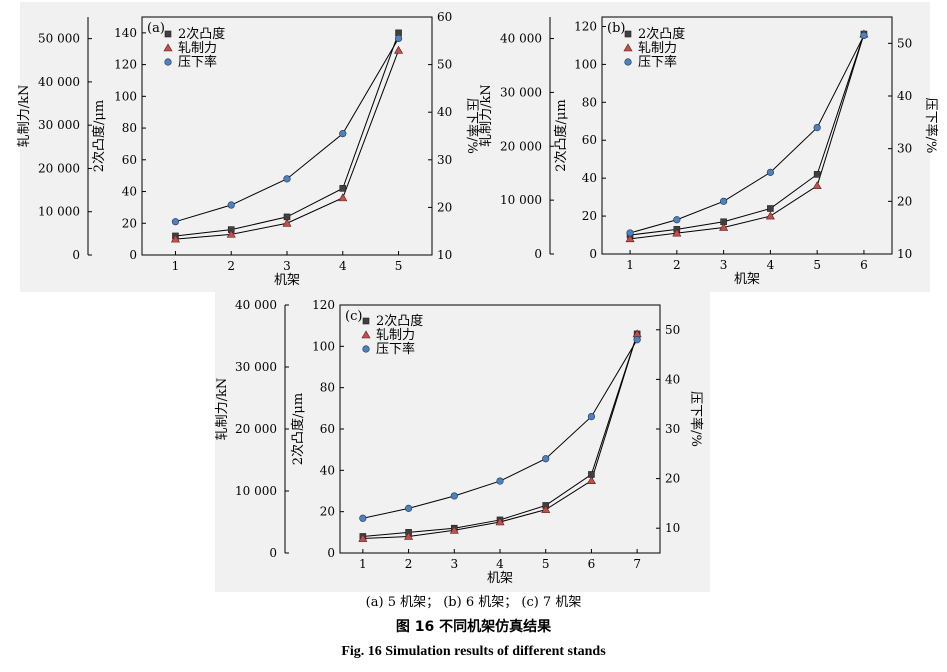  Describe the element at coordinates (585, 64) in the screenshot. I see `left-tick-label: 100` at that location.